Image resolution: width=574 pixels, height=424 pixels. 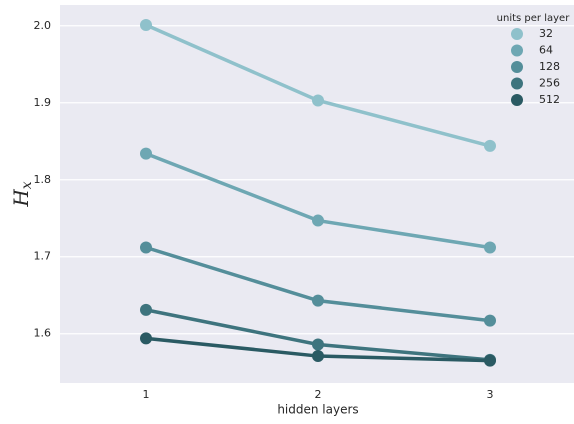 What do you see at coordinates (317, 410) in the screenshot?
I see `x-axis-label: hidden layers` at bounding box center [317, 410].